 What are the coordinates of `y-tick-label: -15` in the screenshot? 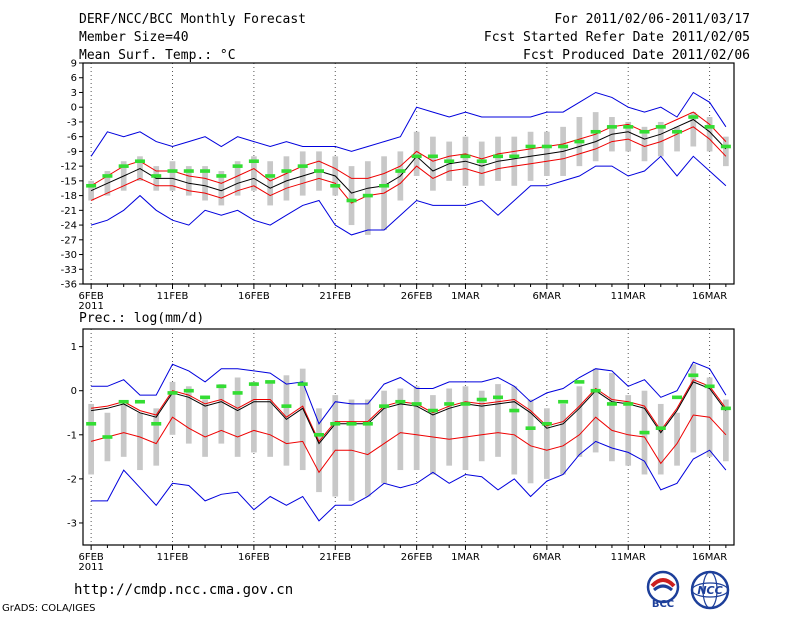 It's located at (69, 181).